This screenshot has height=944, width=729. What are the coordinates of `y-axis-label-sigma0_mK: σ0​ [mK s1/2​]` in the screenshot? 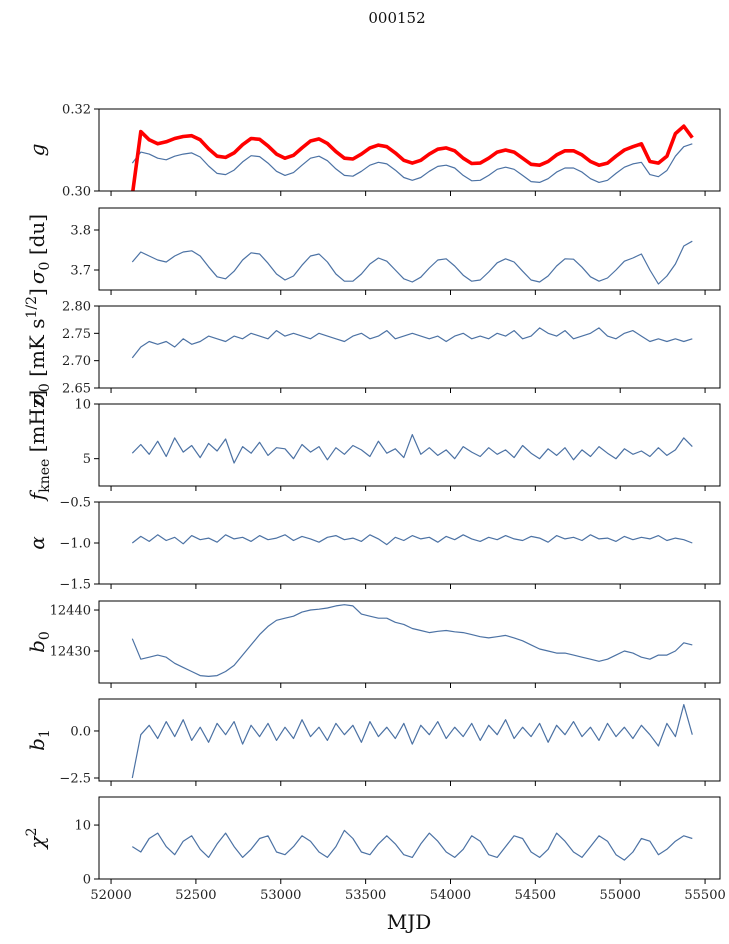 It's located at (38, 347).